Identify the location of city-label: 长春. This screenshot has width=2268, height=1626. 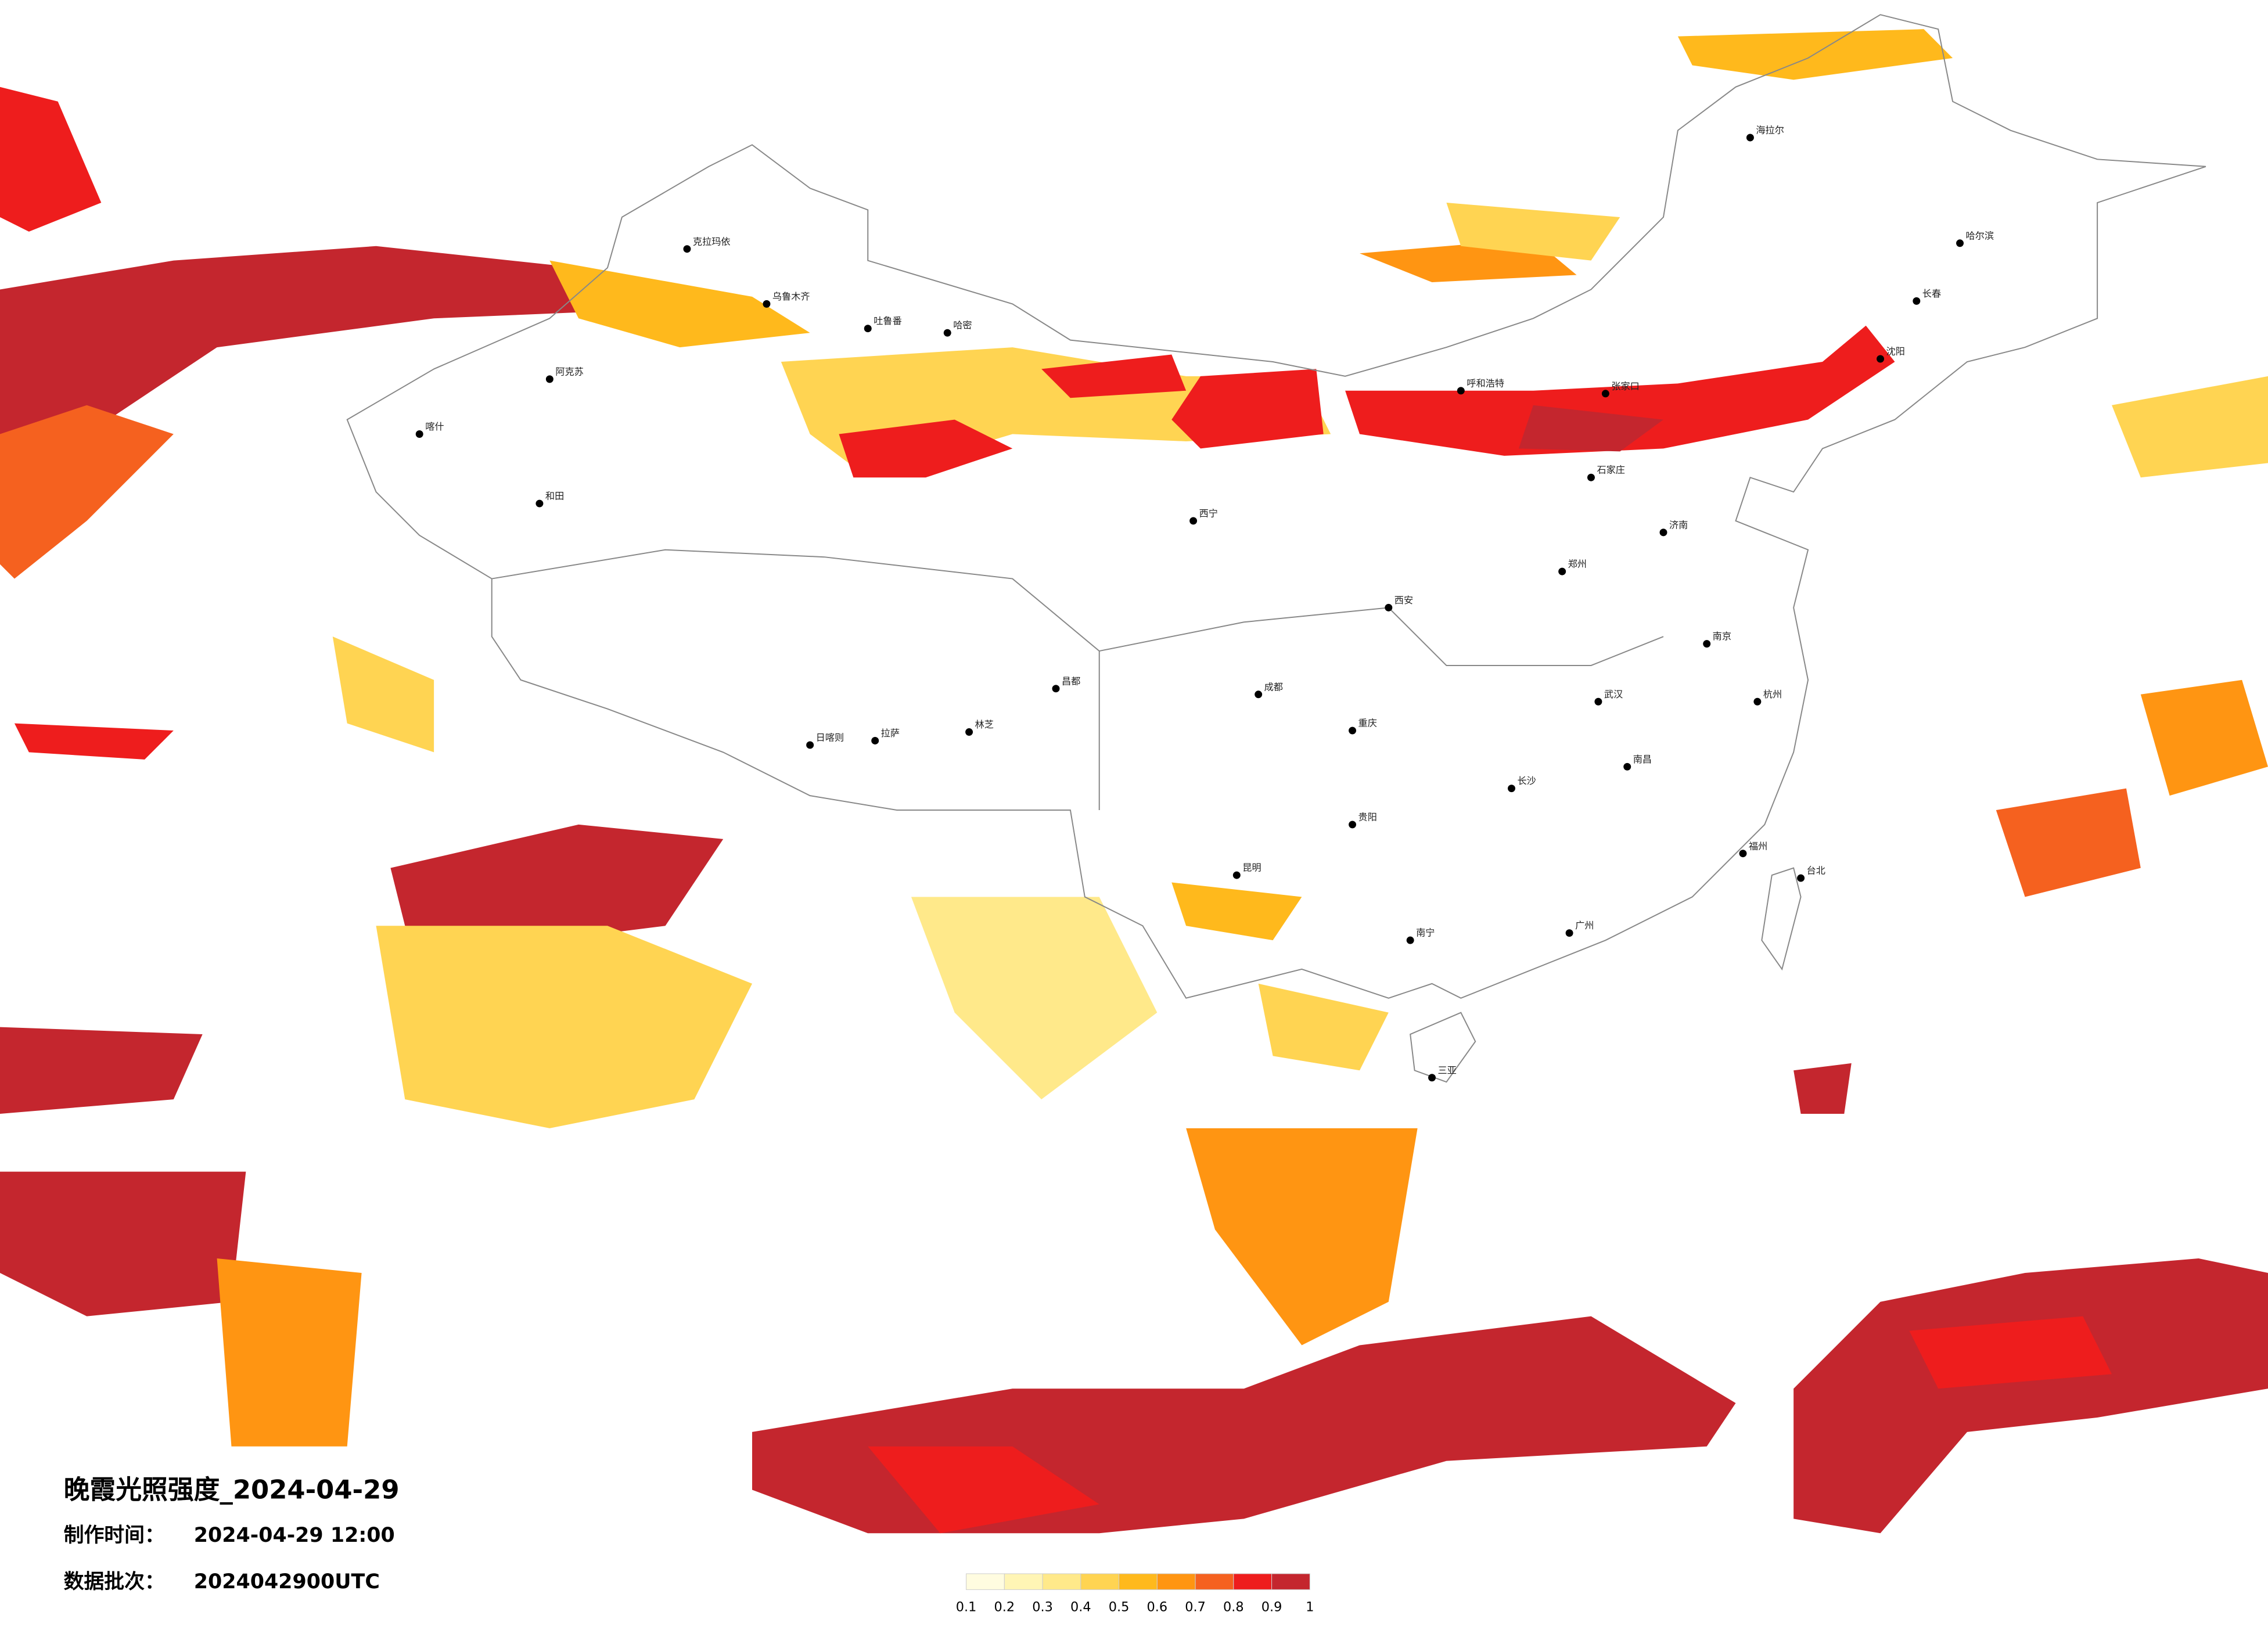
(1931, 293).